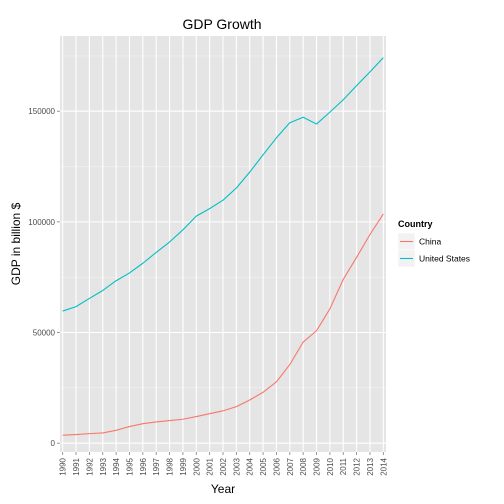  I want to click on x-tick-label: 1990, so click(63, 466).